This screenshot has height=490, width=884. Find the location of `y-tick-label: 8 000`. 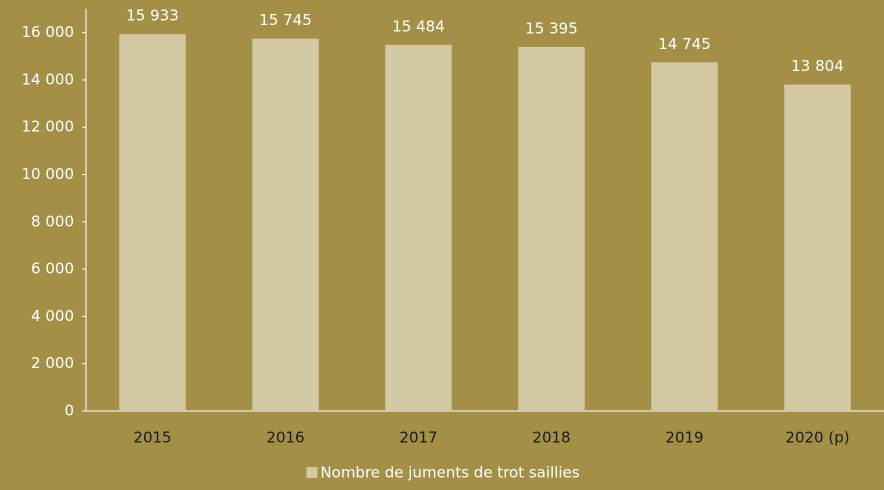

y-tick-label: 8 000 is located at coordinates (52, 221).